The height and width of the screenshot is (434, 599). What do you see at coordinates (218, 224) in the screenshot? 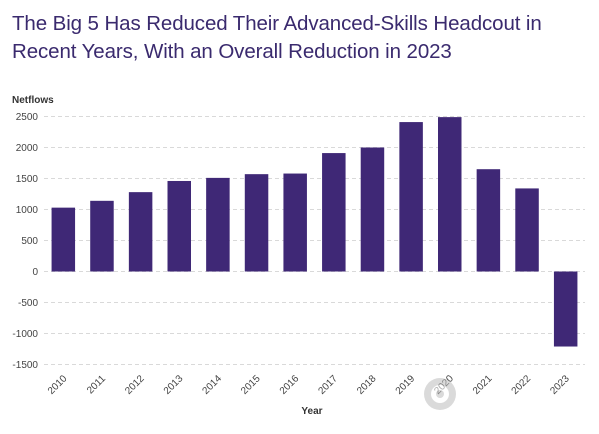
I see `bar-2014` at bounding box center [218, 224].